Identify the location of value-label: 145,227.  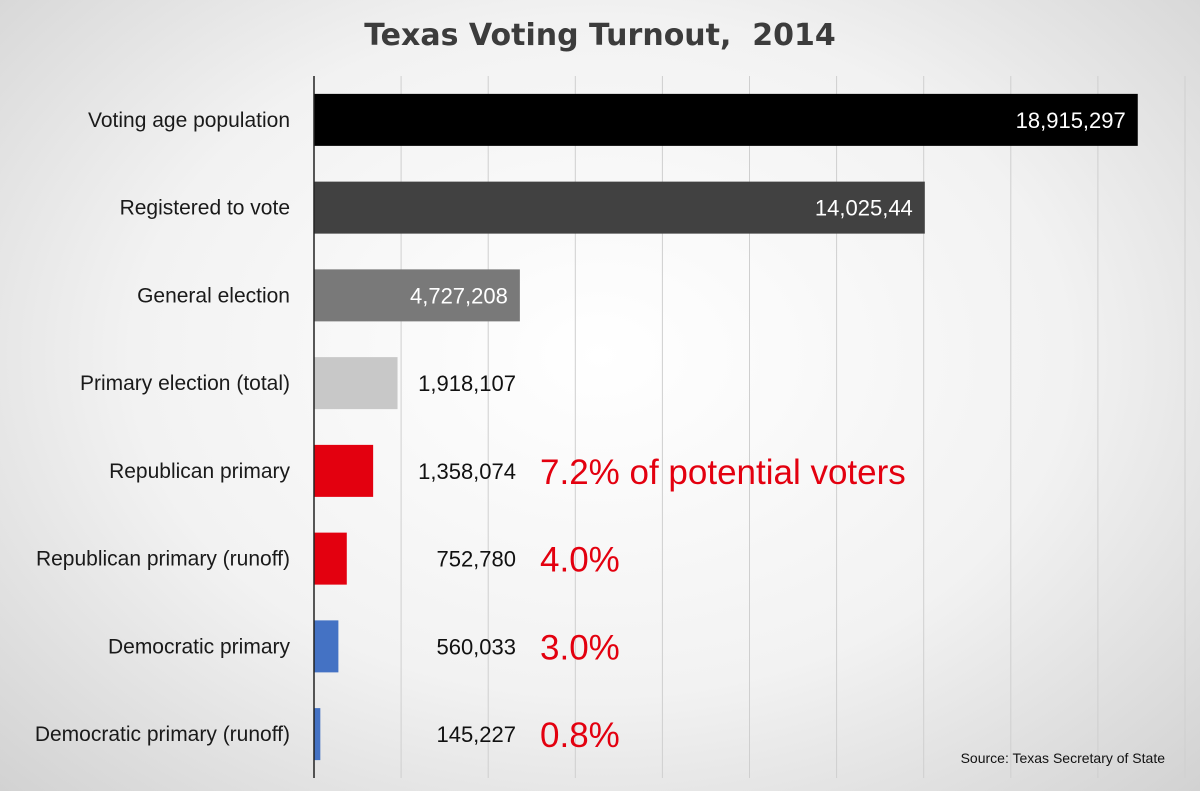
(476, 734).